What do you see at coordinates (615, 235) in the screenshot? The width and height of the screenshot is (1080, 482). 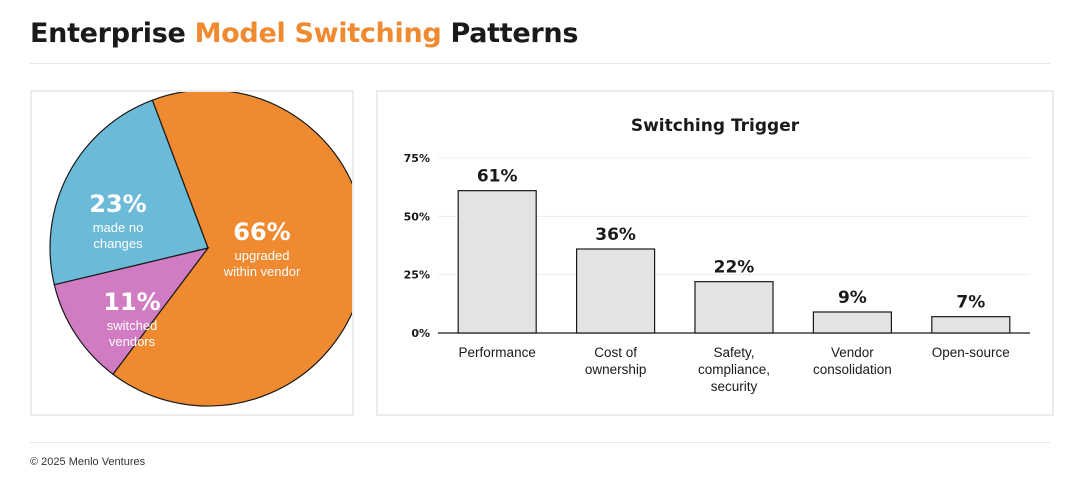 I see `bar-value-label: 36%` at bounding box center [615, 235].